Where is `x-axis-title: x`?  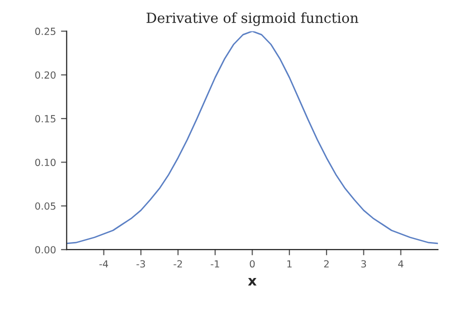
x-axis-title: x is located at coordinates (252, 282).